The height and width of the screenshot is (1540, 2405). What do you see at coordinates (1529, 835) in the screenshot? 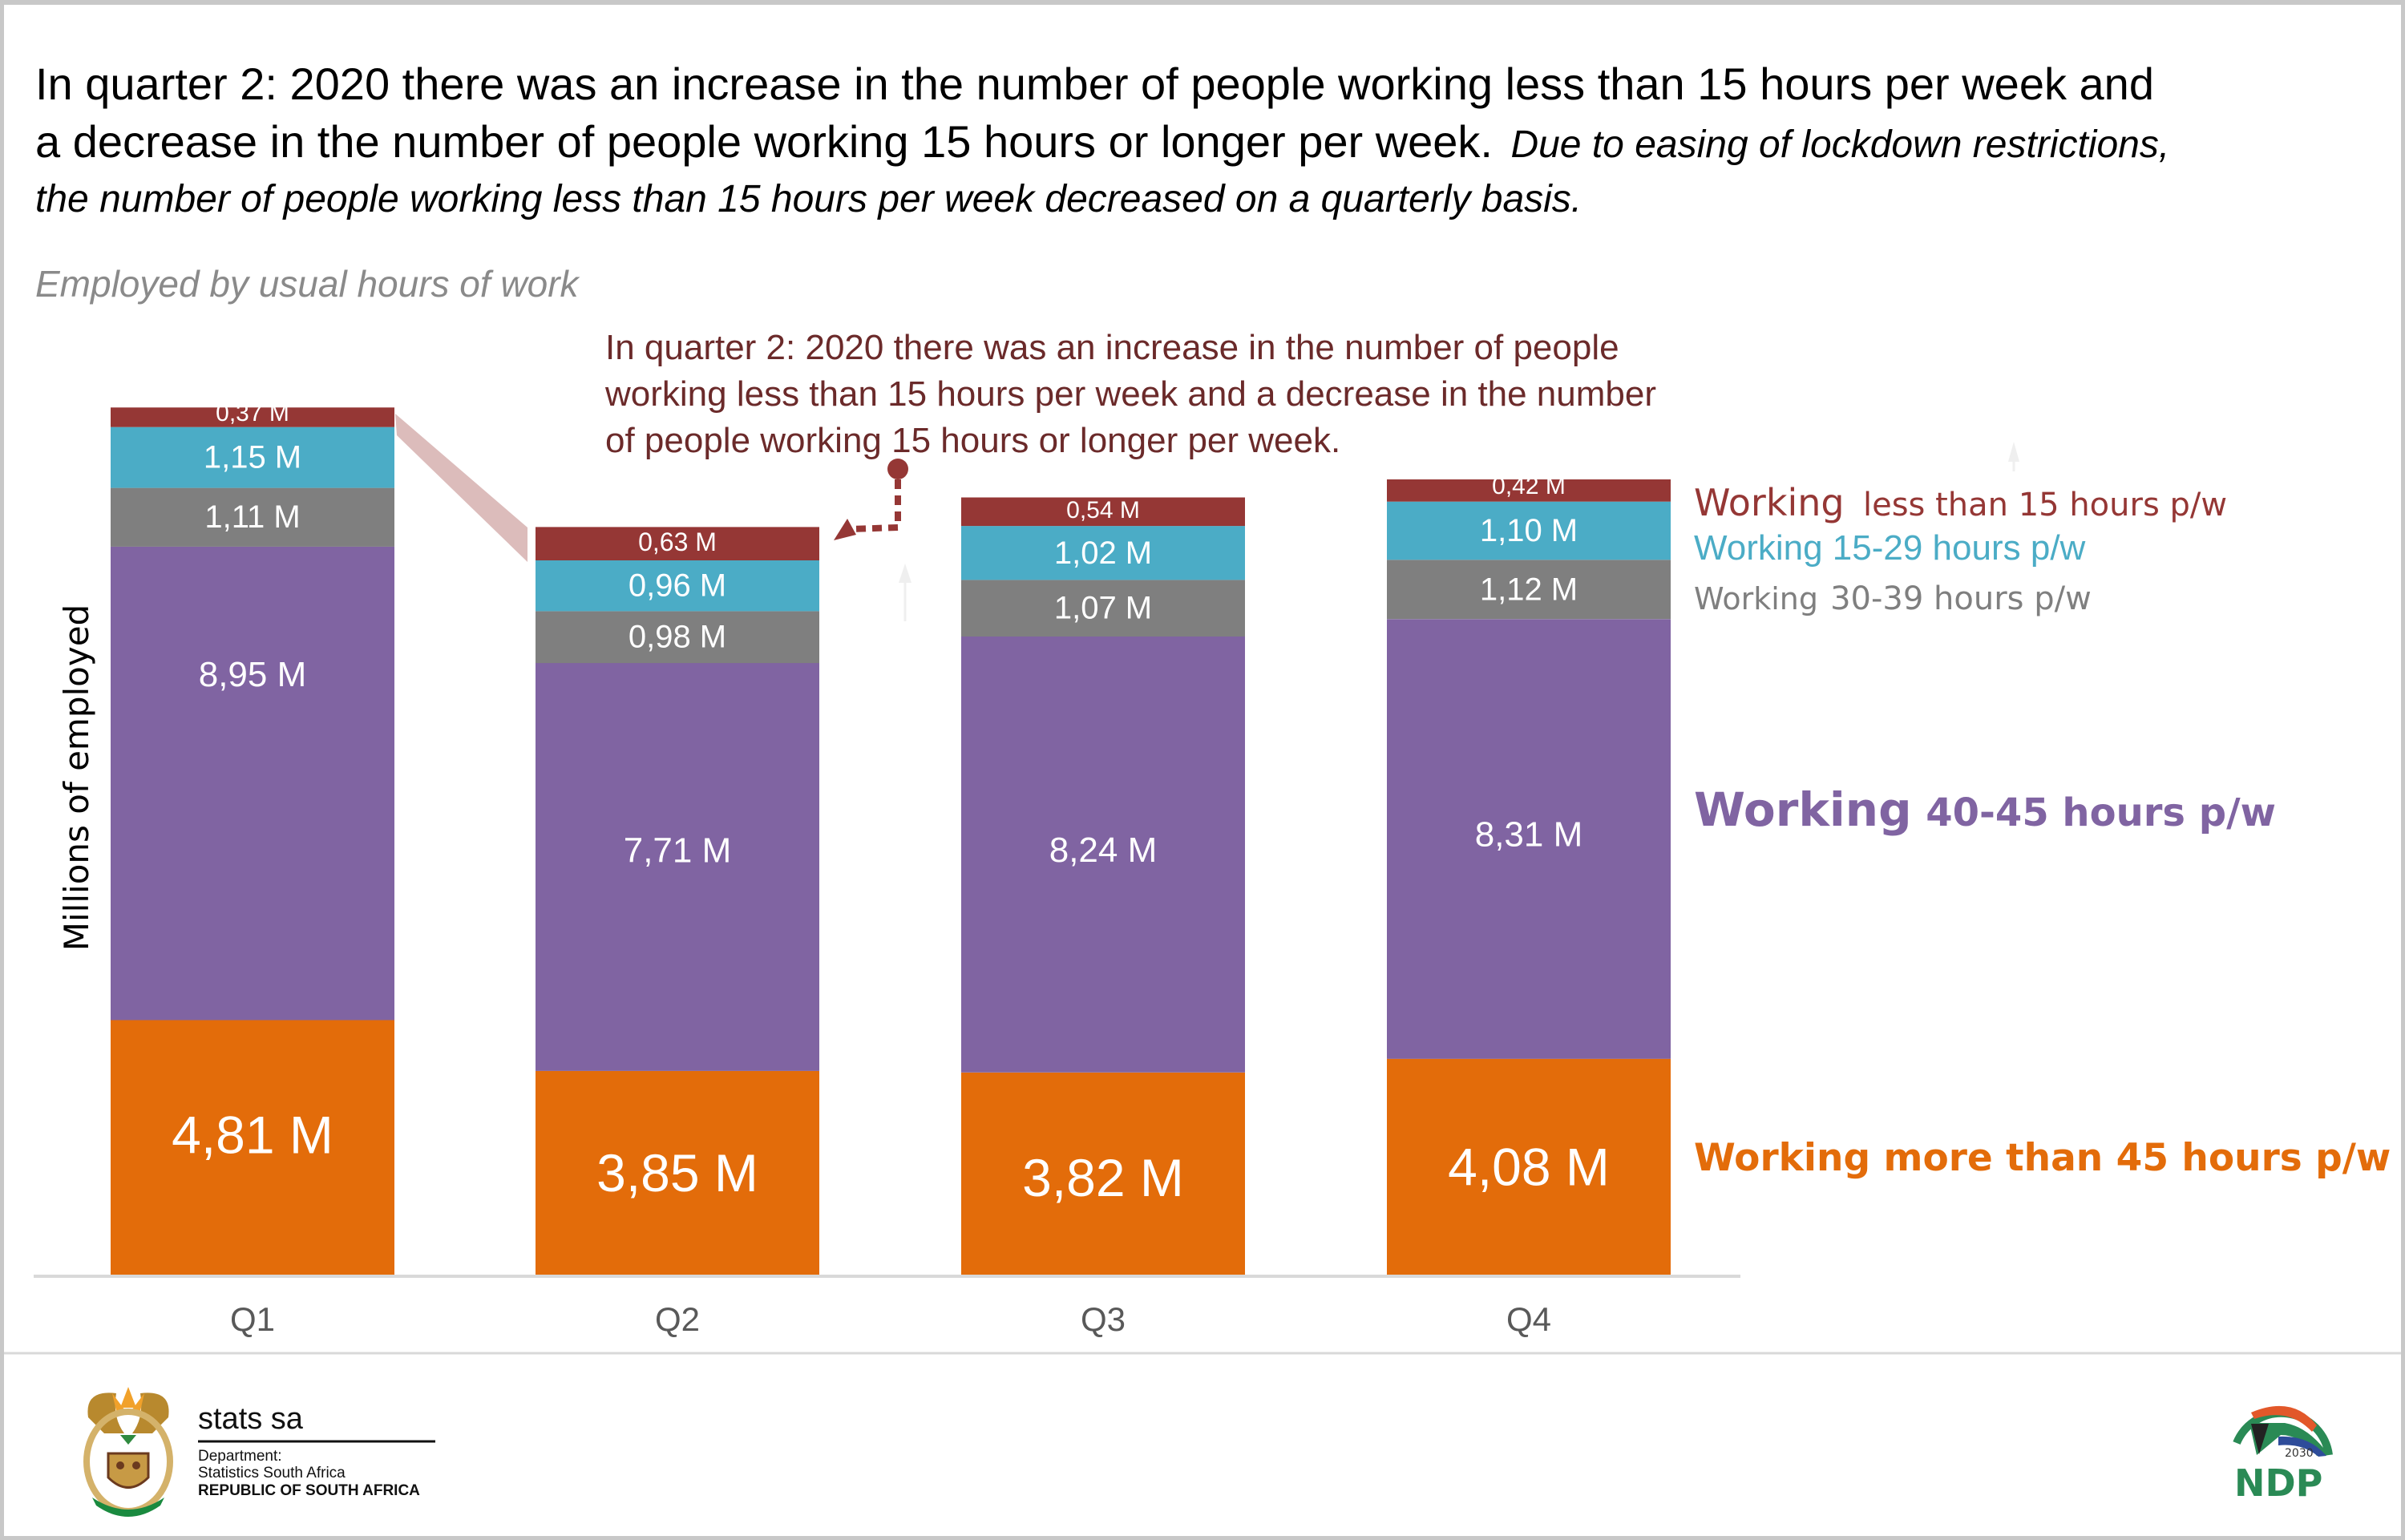
I see `data-label: 8,31 M` at bounding box center [1529, 835].